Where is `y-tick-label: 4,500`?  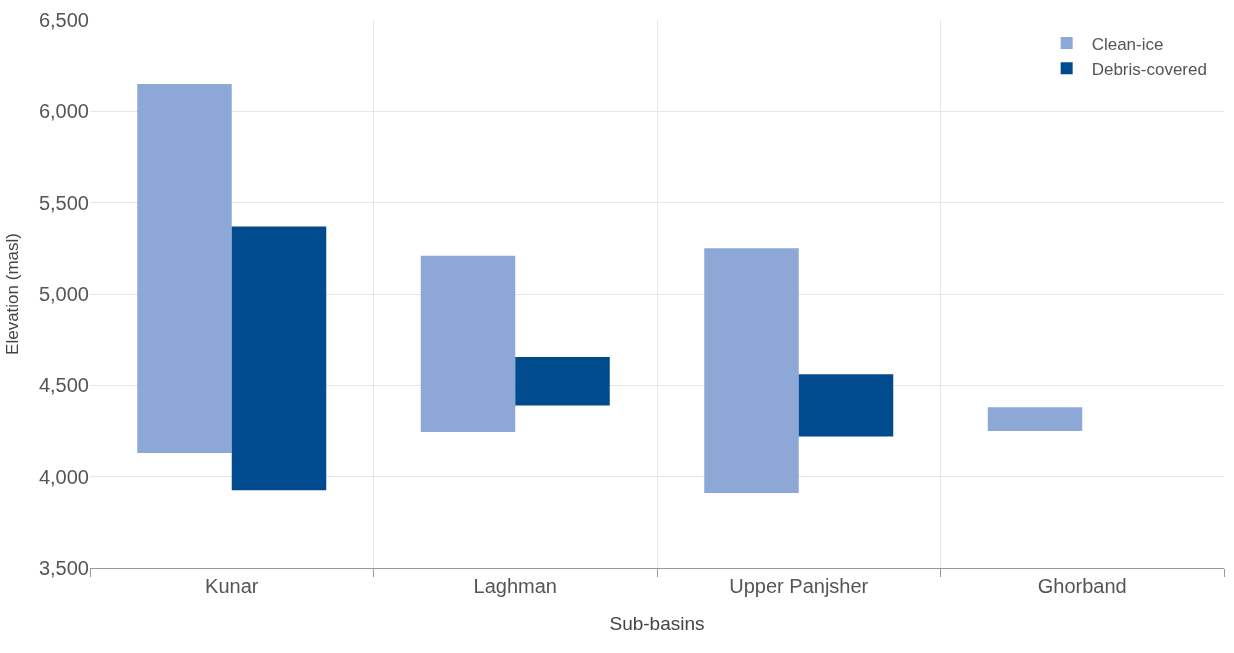 y-tick-label: 4,500 is located at coordinates (63, 385).